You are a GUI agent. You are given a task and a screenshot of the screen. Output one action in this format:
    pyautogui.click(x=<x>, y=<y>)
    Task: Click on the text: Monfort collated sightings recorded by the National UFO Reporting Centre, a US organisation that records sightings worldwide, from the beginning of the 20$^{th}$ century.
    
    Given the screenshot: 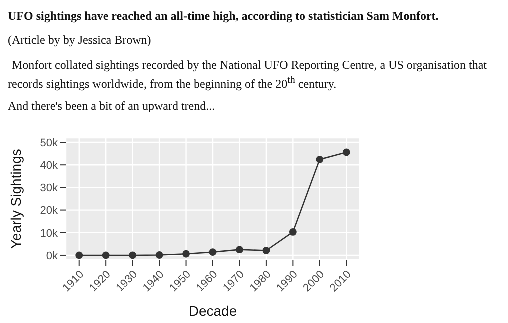 What is the action you would take?
    pyautogui.click(x=248, y=75)
    